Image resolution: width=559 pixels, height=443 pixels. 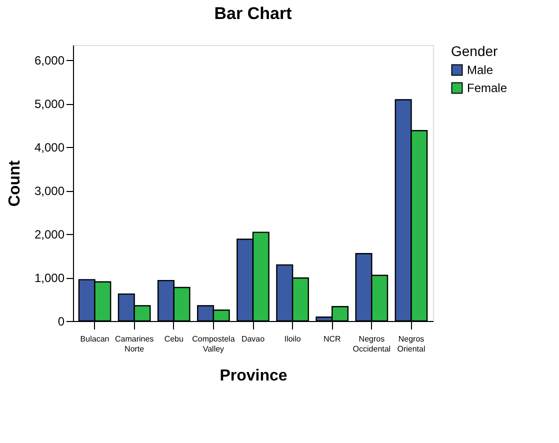 What do you see at coordinates (474, 51) in the screenshot?
I see `legend-title: Gender` at bounding box center [474, 51].